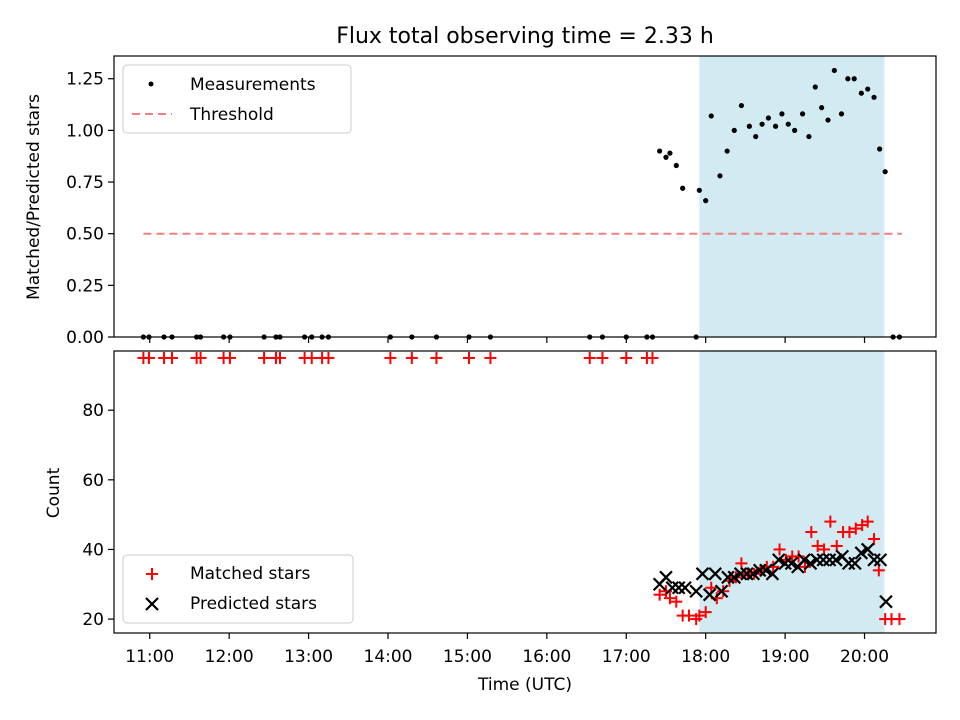 The height and width of the screenshot is (720, 960). What do you see at coordinates (507, 340) in the screenshot?
I see `top-x-ticks` at bounding box center [507, 340].